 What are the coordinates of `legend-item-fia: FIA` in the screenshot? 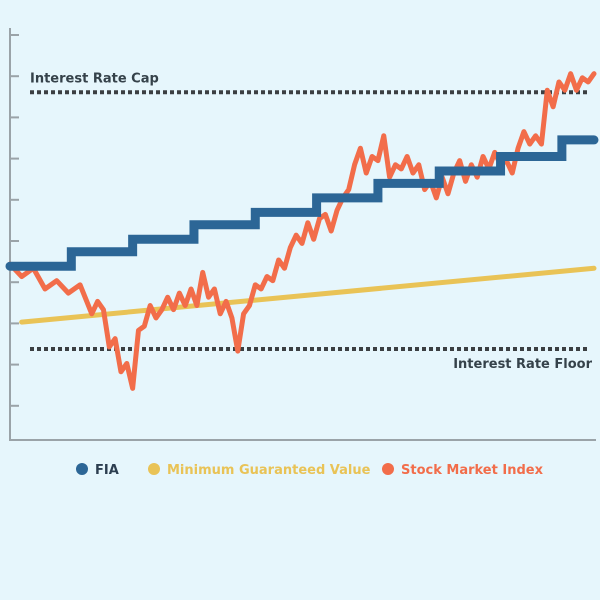 It's located at (97, 470).